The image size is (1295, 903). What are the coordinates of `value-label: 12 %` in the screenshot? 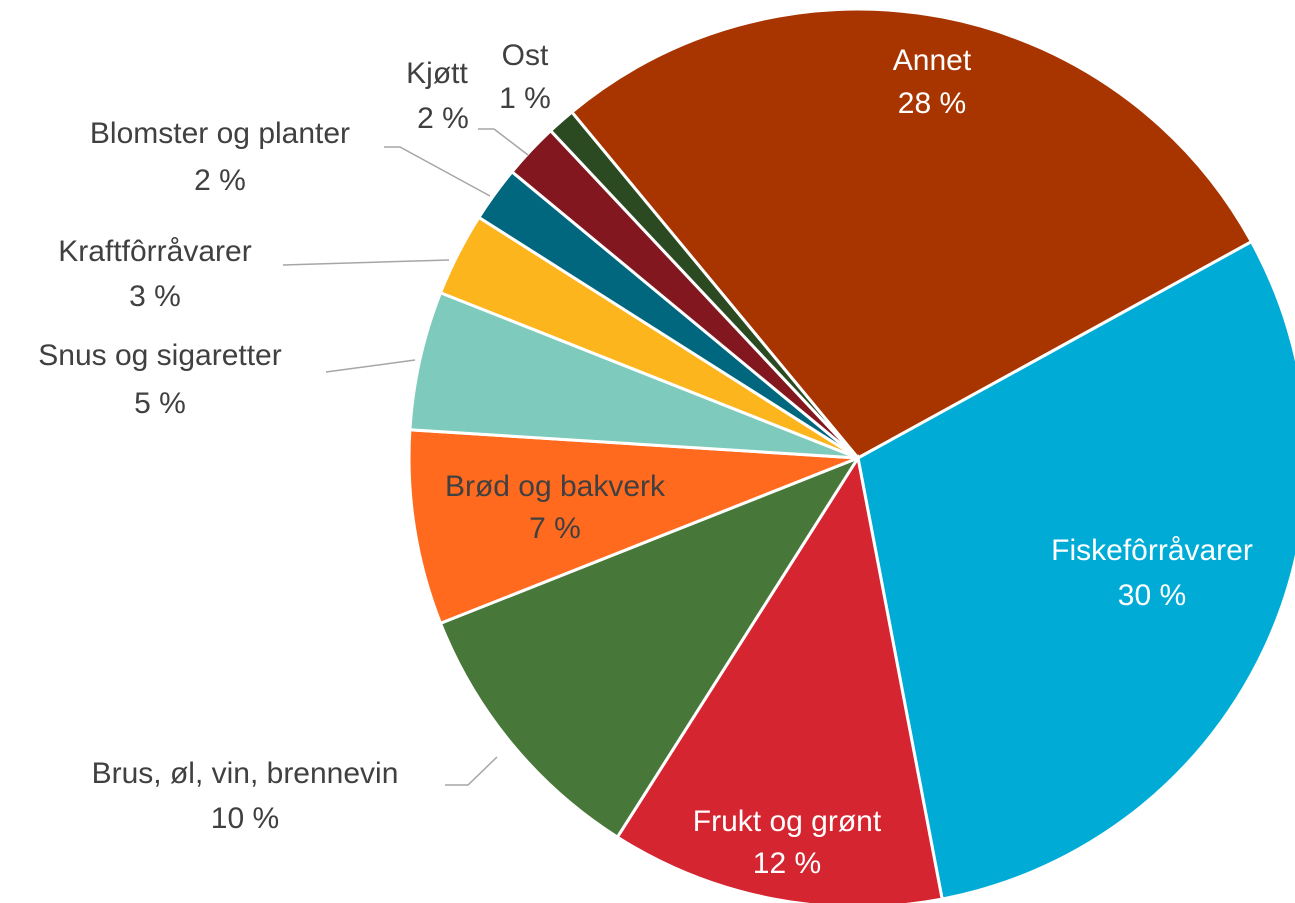 It's located at (787, 863).